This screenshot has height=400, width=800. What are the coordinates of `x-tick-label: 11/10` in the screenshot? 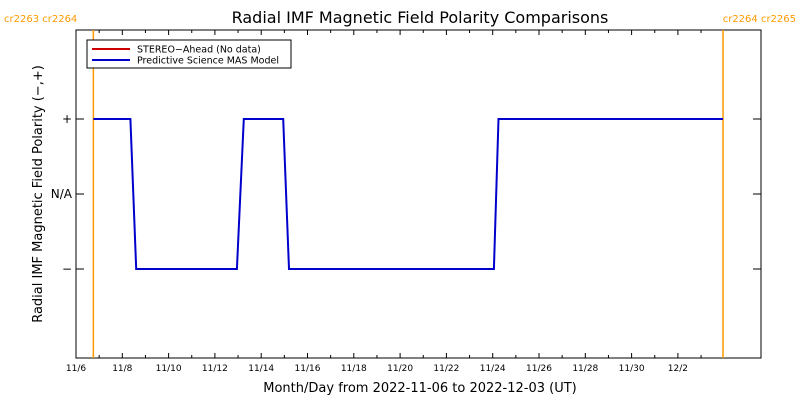 It's located at (169, 369).